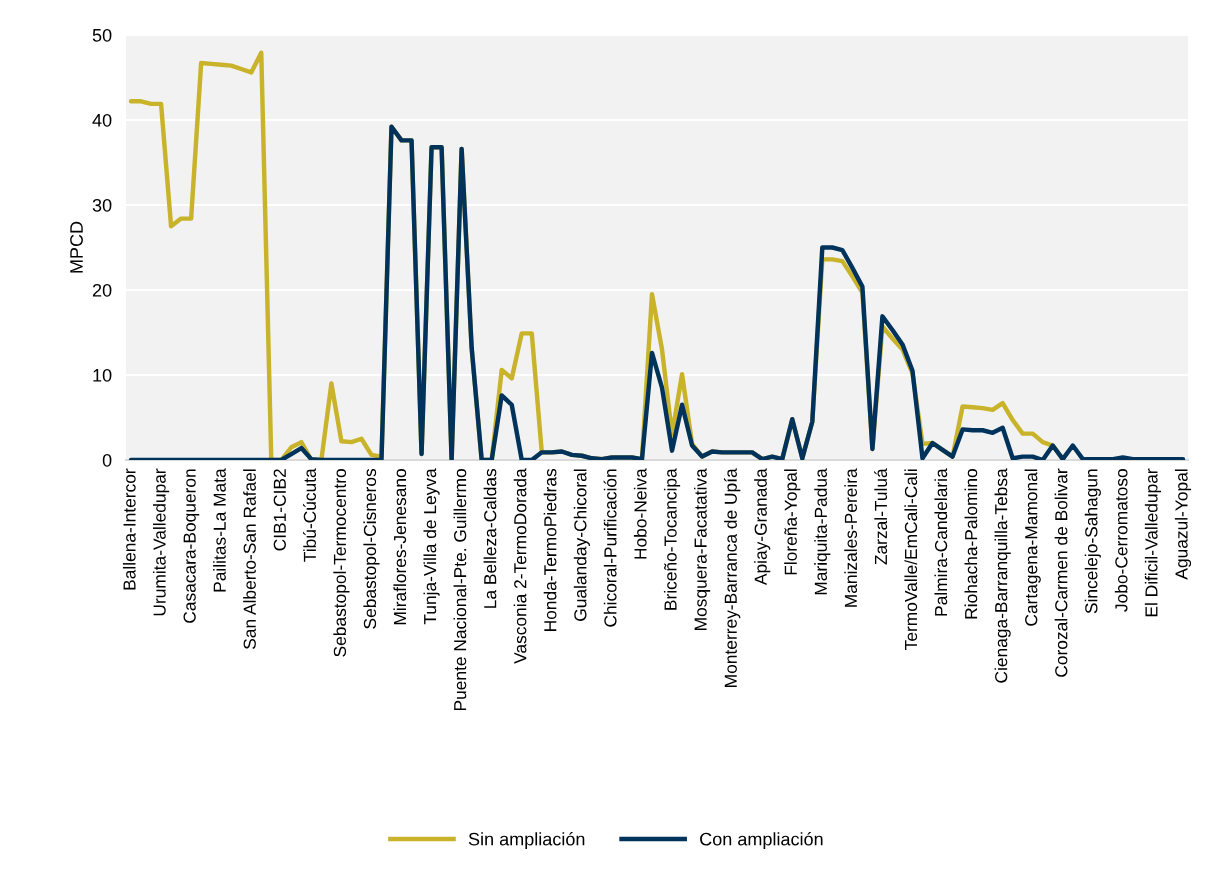 The height and width of the screenshot is (883, 1214). Describe the element at coordinates (1183, 524) in the screenshot. I see `x-tick-label: Aguazul-Yopal` at that location.